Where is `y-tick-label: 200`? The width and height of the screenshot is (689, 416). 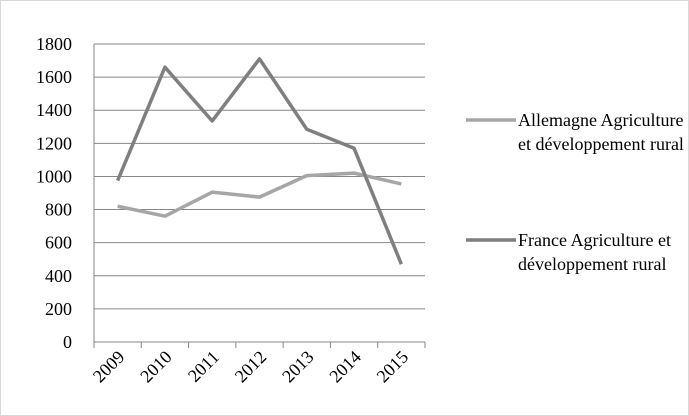 y-tick-label: 200 is located at coordinates (58, 309).